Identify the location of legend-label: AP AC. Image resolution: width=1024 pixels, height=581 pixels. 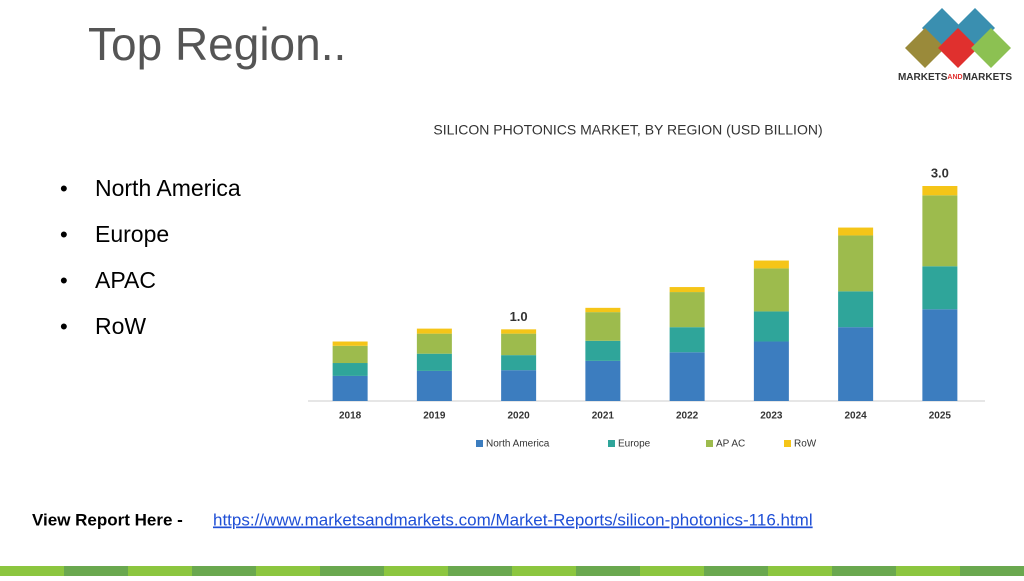
(730, 444).